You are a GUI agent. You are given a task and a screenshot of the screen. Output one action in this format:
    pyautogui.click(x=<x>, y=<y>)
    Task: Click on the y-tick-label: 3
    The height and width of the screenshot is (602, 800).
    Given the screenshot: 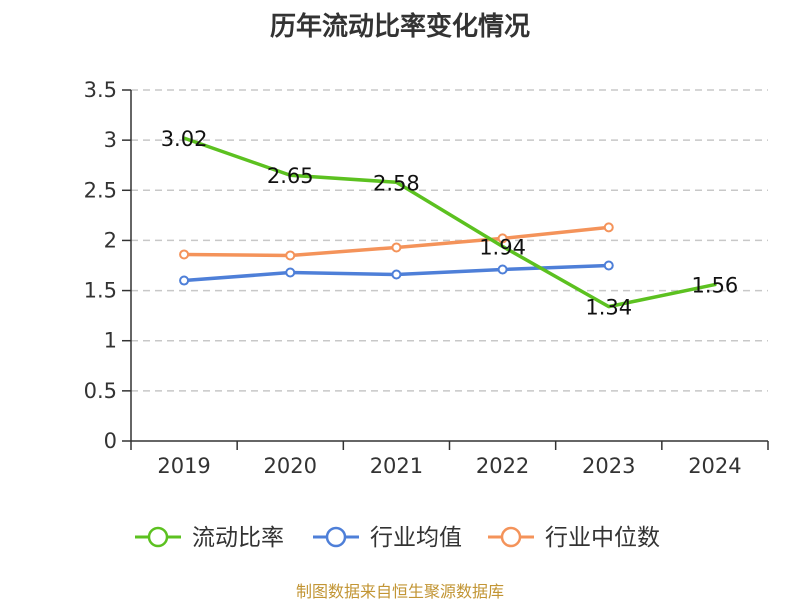 What is the action you would take?
    pyautogui.click(x=110, y=140)
    